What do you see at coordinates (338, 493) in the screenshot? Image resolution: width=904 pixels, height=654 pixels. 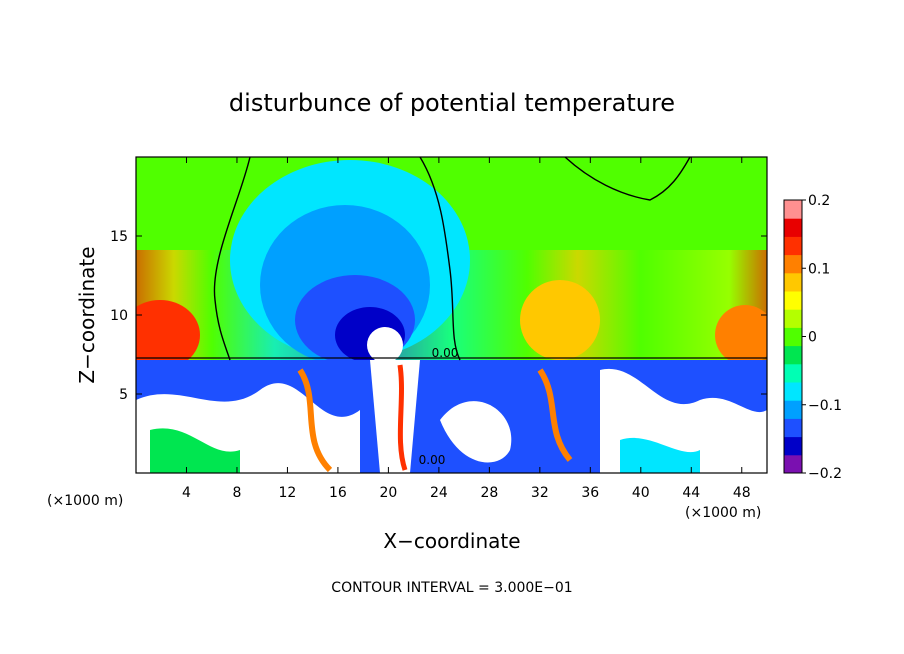 I see `x-tick-label: 16` at bounding box center [338, 493].